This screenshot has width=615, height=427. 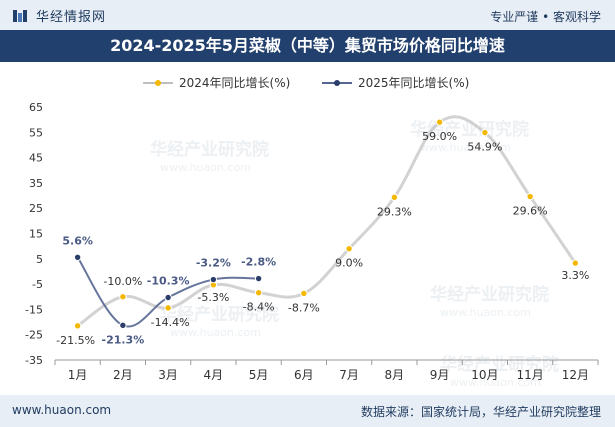 I want to click on brand-logo-icon, so click(x=20, y=15).